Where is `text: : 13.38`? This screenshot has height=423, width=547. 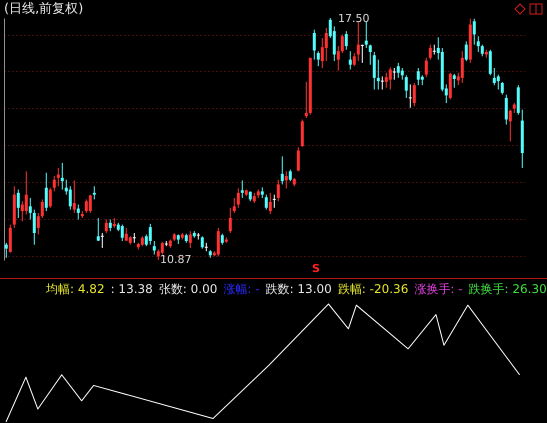 text: : 13.38 is located at coordinates (131, 289).